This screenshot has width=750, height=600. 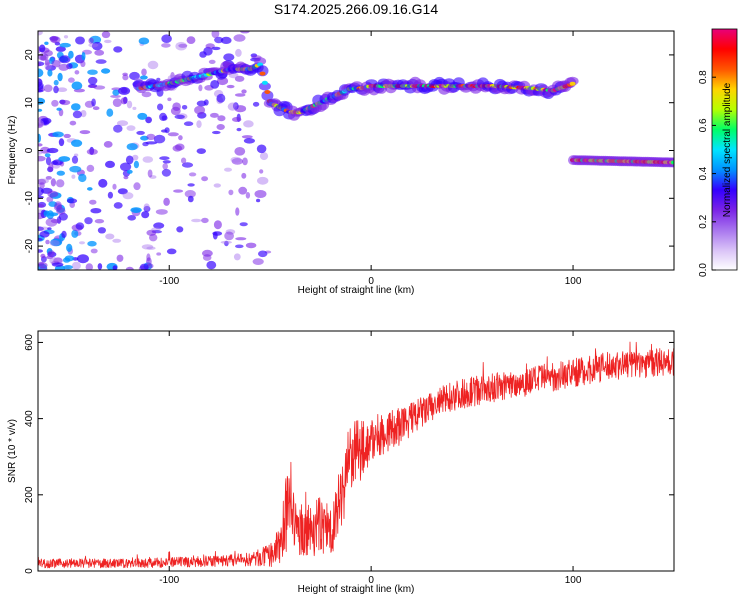 I want to click on heatmap-ytick-label: 0, so click(x=29, y=150).